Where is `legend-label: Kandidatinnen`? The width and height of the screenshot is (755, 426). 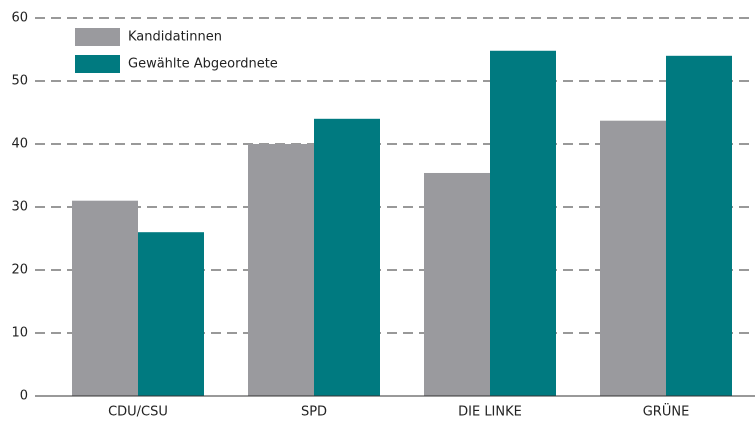
legend-label: Kandidatinnen is located at coordinates (175, 37).